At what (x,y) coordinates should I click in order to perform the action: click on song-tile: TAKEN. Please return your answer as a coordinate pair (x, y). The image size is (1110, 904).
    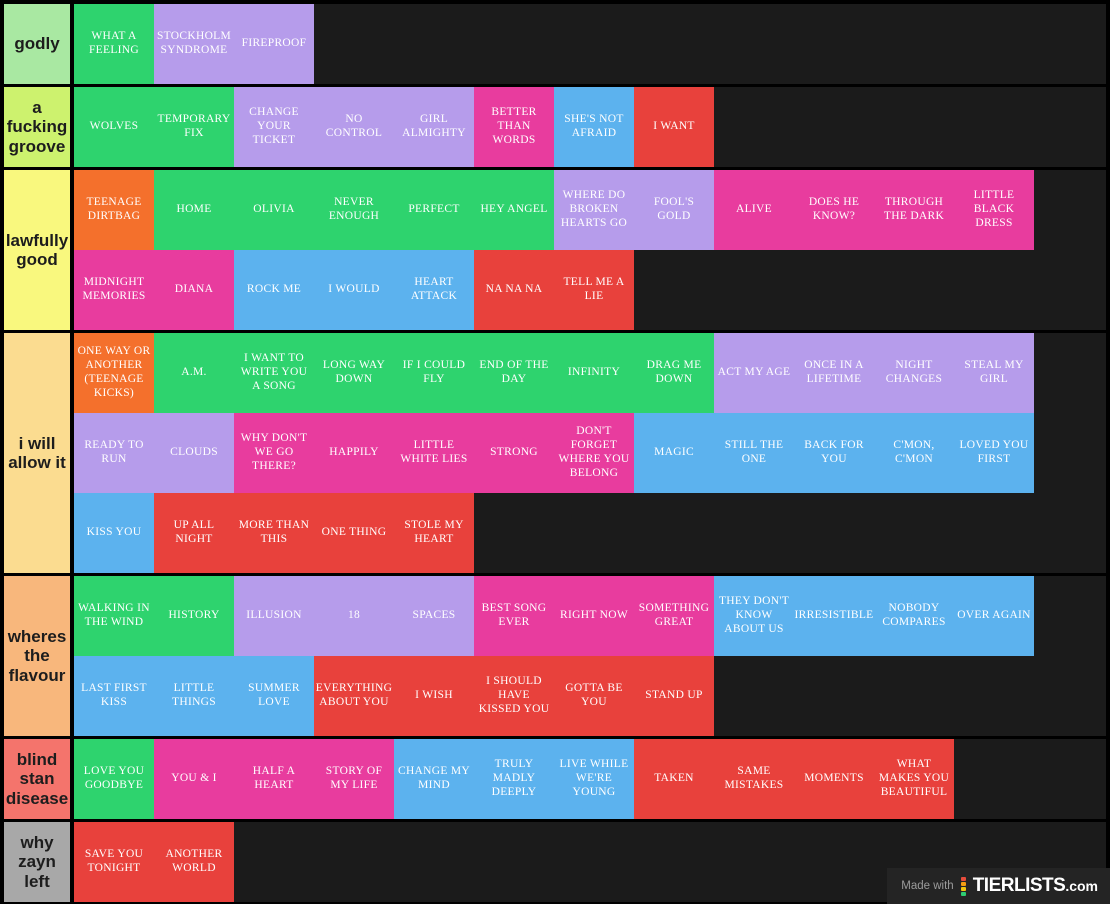
    Looking at the image, I should click on (674, 779).